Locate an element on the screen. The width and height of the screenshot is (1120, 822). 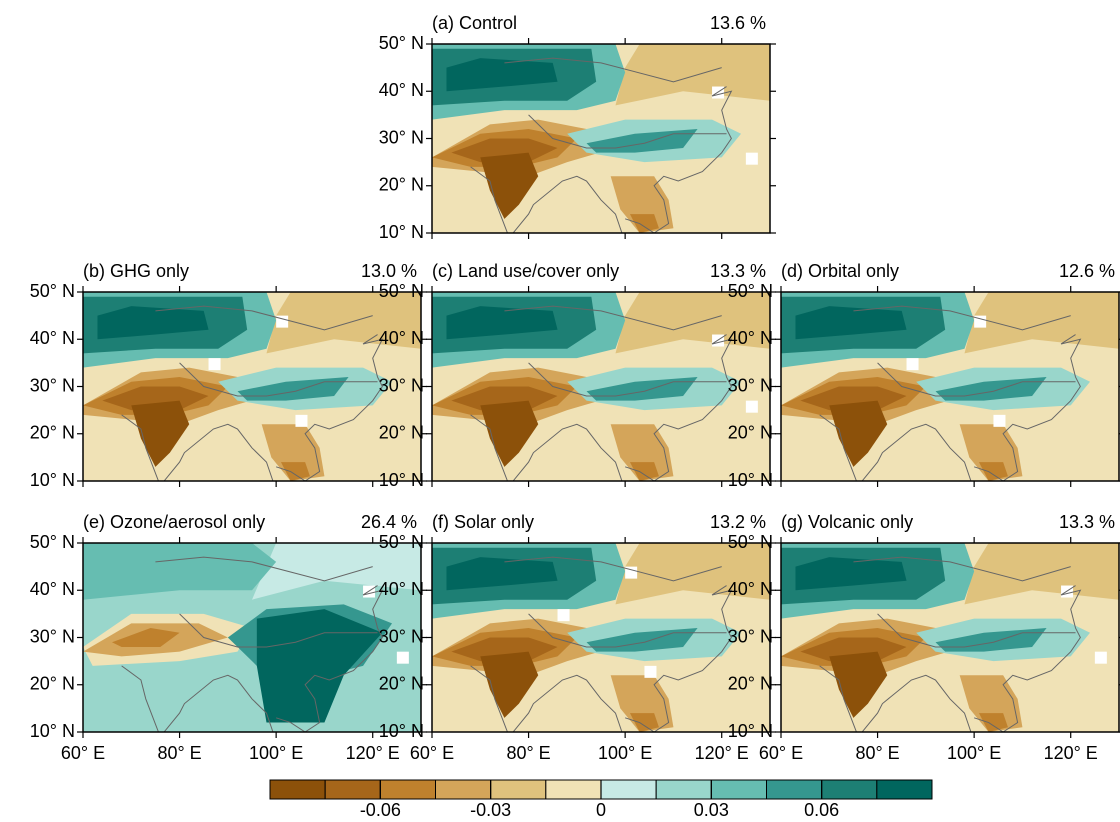
colorbar-tick-label: -0.06 is located at coordinates (380, 810).